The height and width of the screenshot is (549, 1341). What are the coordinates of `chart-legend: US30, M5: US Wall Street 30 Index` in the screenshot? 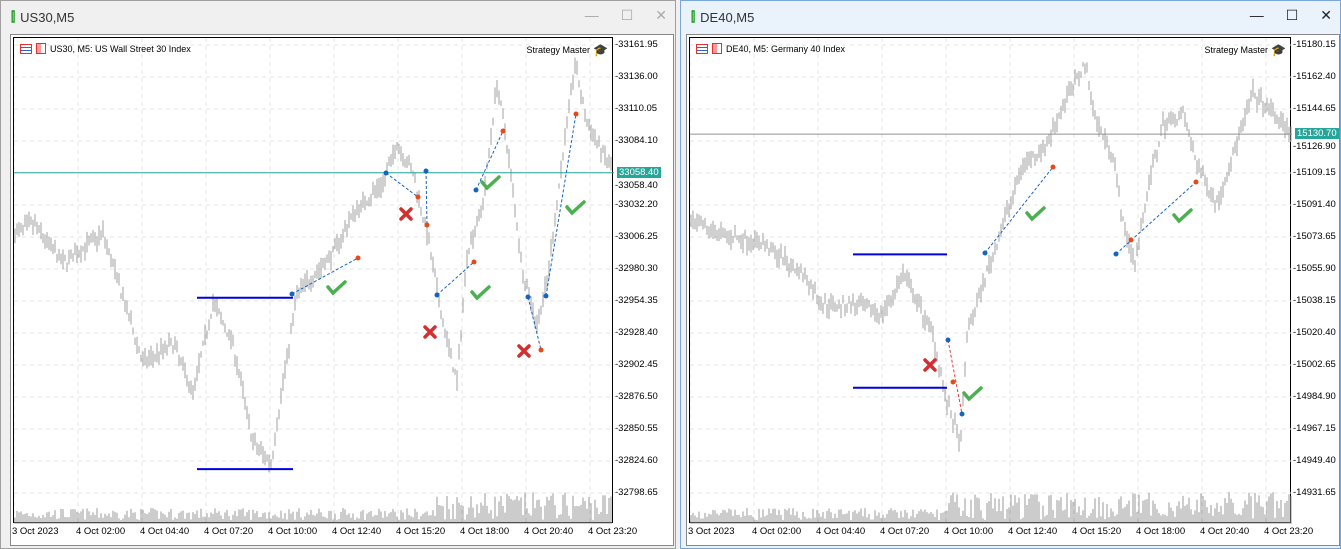 It's located at (120, 48).